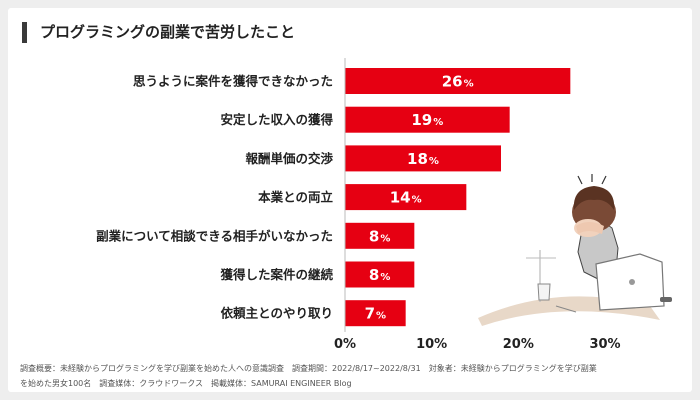 Image resolution: width=700 pixels, height=400 pixels. What do you see at coordinates (277, 313) in the screenshot?
I see `category-label: 依頼主とのやり取り` at bounding box center [277, 313].